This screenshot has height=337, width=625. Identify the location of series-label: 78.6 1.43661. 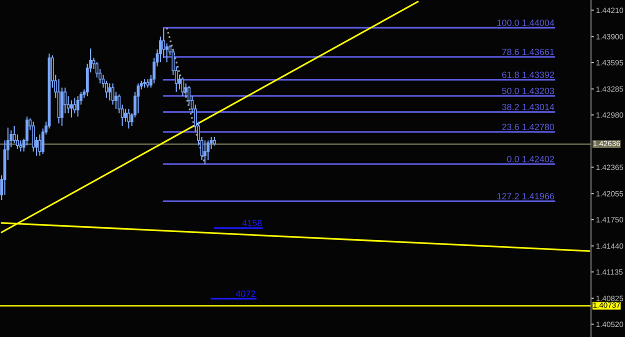
(528, 52).